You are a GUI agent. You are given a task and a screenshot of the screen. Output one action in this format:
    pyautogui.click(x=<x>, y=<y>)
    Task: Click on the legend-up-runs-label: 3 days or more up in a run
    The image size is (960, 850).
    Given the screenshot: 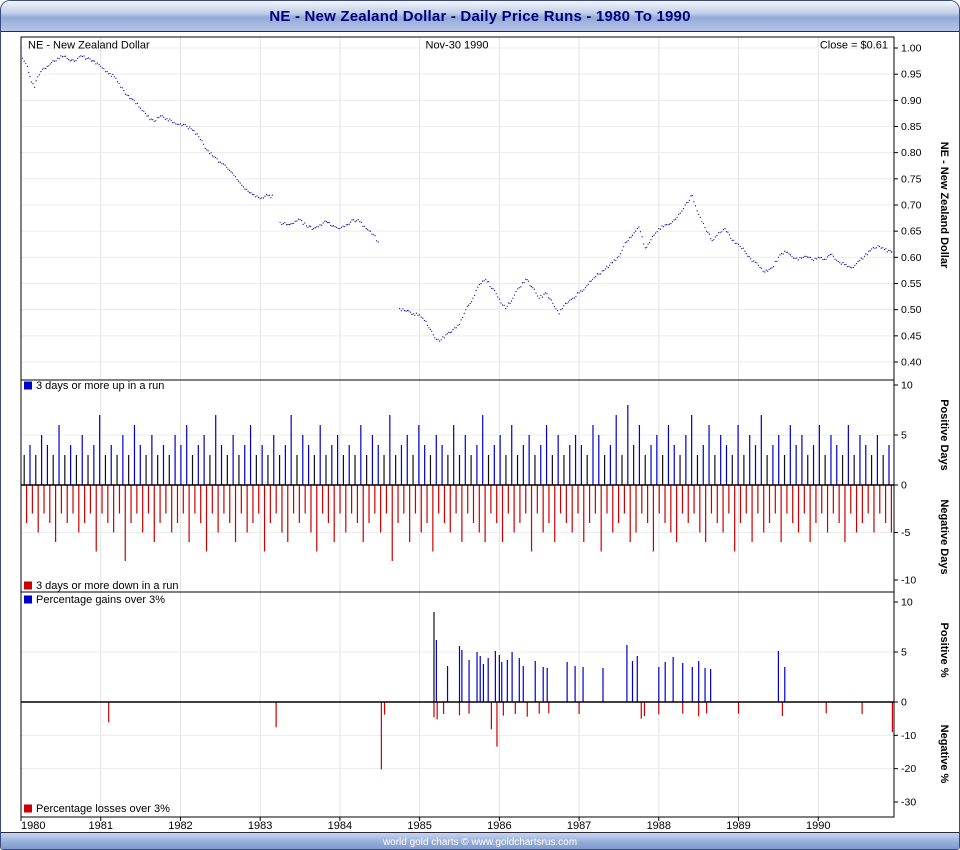 What is the action you would take?
    pyautogui.click(x=100, y=386)
    